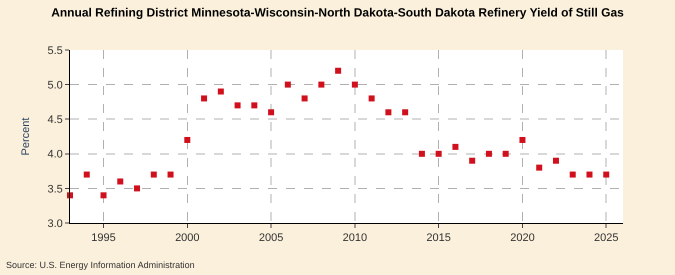  I want to click on x-tick-label: 2025, so click(606, 238).